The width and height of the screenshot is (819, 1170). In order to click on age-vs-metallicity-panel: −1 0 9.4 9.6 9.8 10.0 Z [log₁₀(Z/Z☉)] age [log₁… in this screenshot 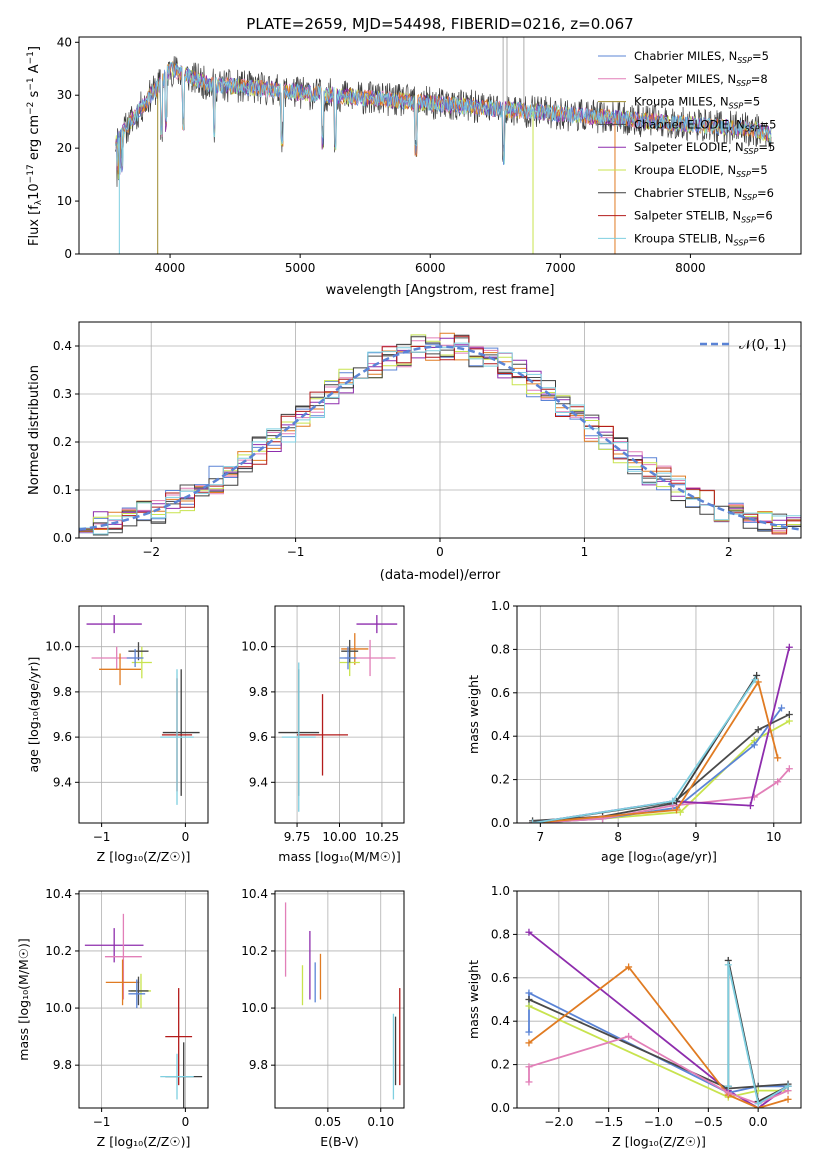, I will do `click(117, 734)`.